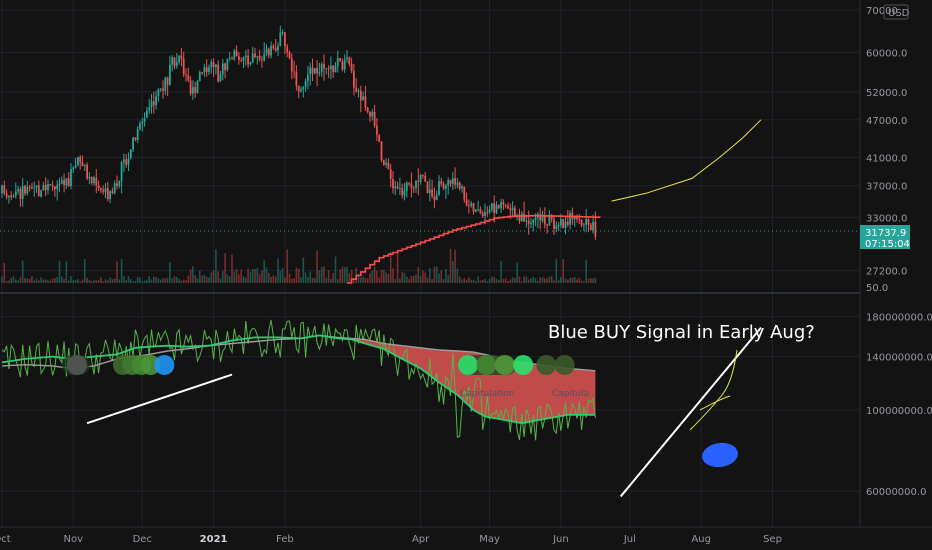  What do you see at coordinates (298, 379) in the screenshot?
I see `fast-line` at bounding box center [298, 379].